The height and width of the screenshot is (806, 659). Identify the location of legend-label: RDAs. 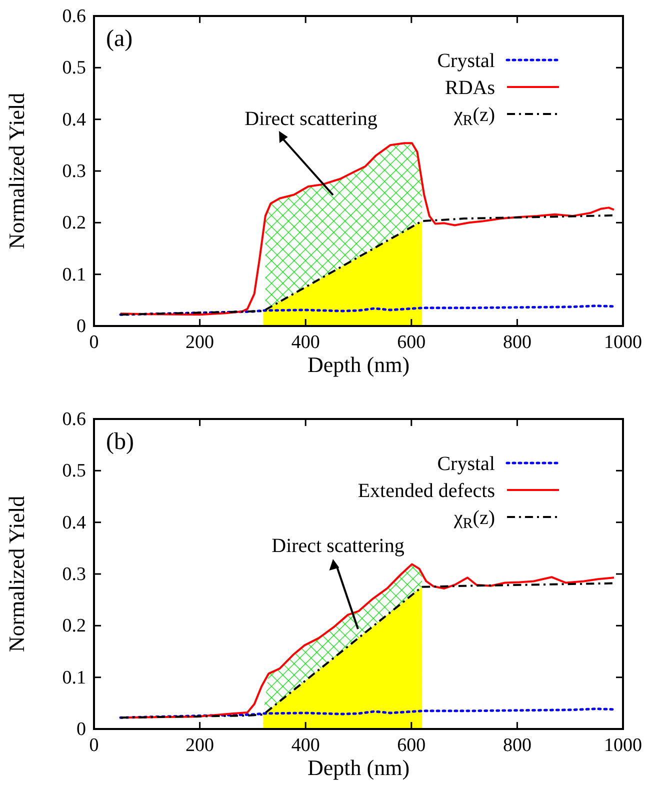
(470, 88).